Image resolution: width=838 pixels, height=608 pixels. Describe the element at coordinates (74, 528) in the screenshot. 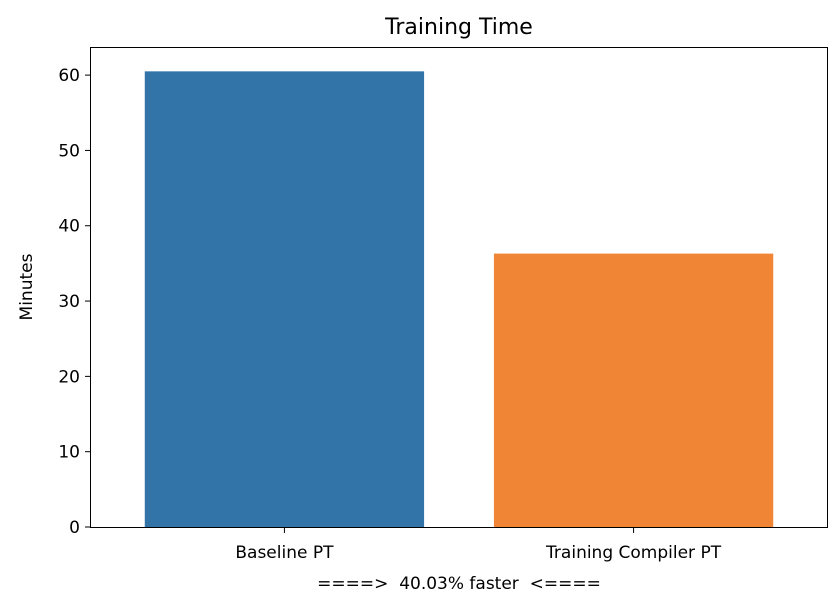

I see `y-tick-label: 0` at that location.